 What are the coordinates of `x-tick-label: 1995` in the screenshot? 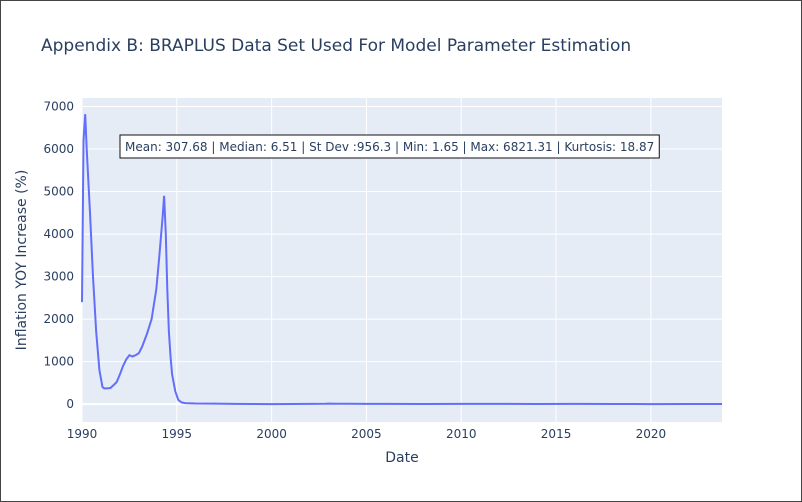 It's located at (177, 434).